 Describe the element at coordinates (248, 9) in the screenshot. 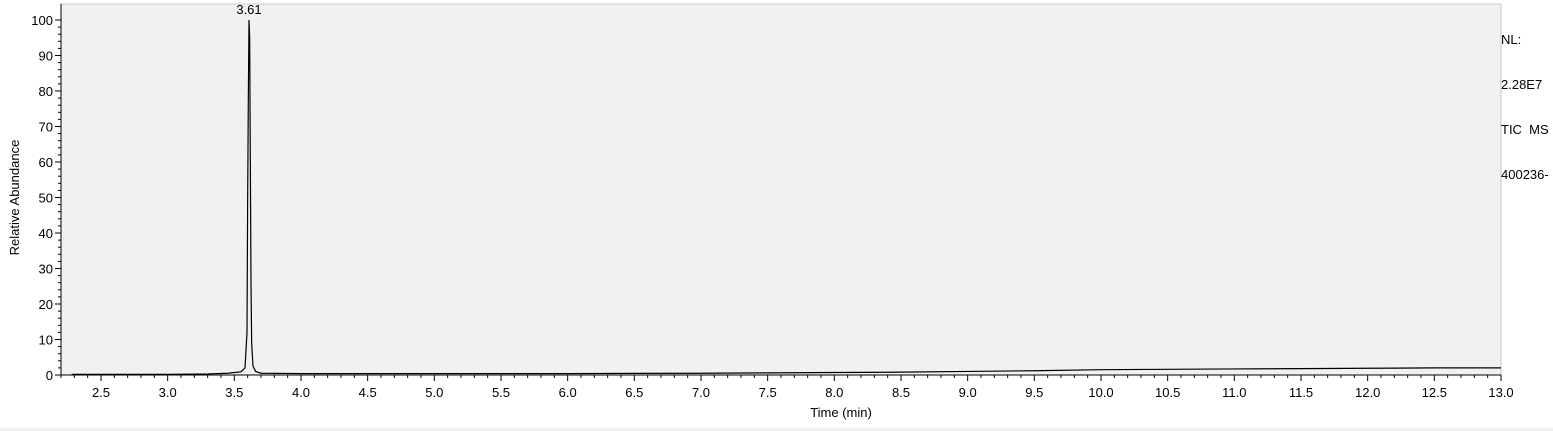

I see `peak-label: 3.61` at that location.